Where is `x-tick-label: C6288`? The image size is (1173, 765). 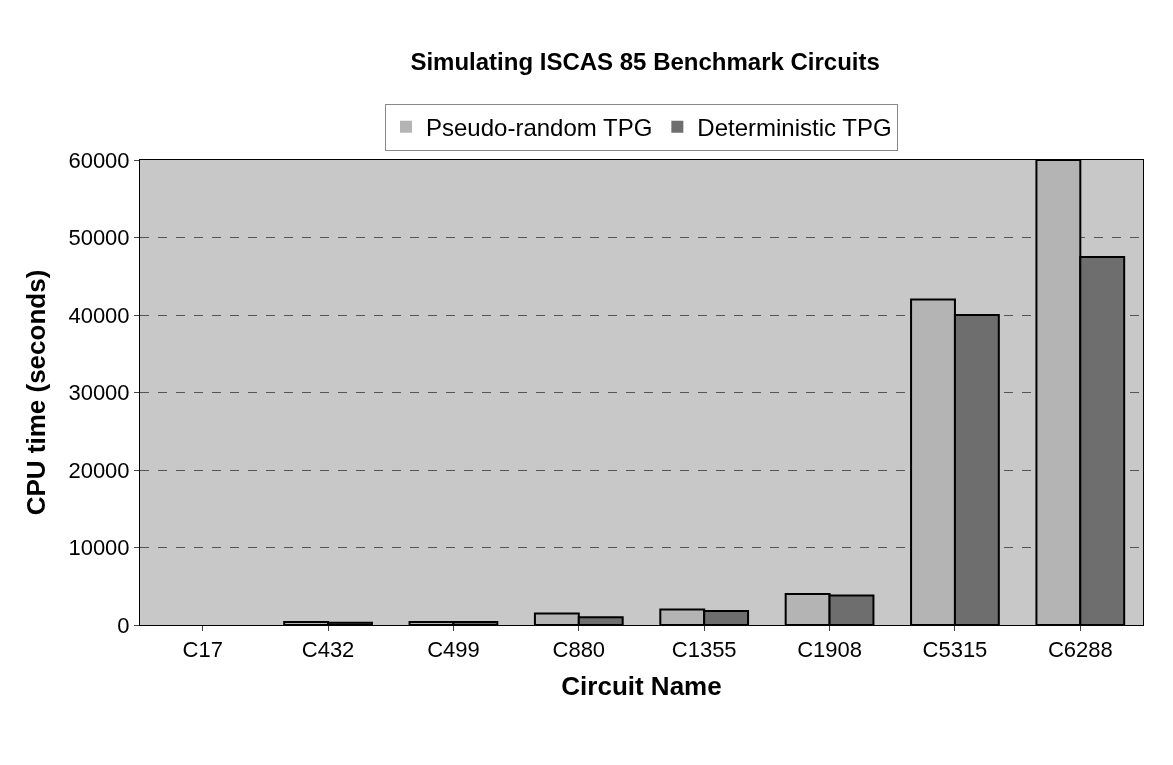 x-tick-label: C6288 is located at coordinates (1080, 650).